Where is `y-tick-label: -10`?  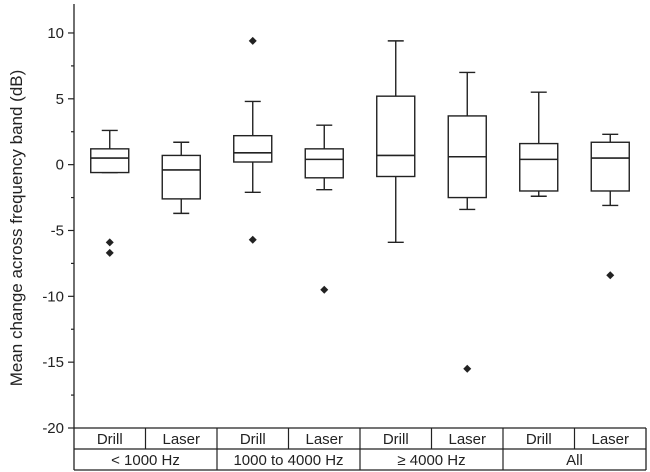 y-tick-label: -10 is located at coordinates (53, 296).